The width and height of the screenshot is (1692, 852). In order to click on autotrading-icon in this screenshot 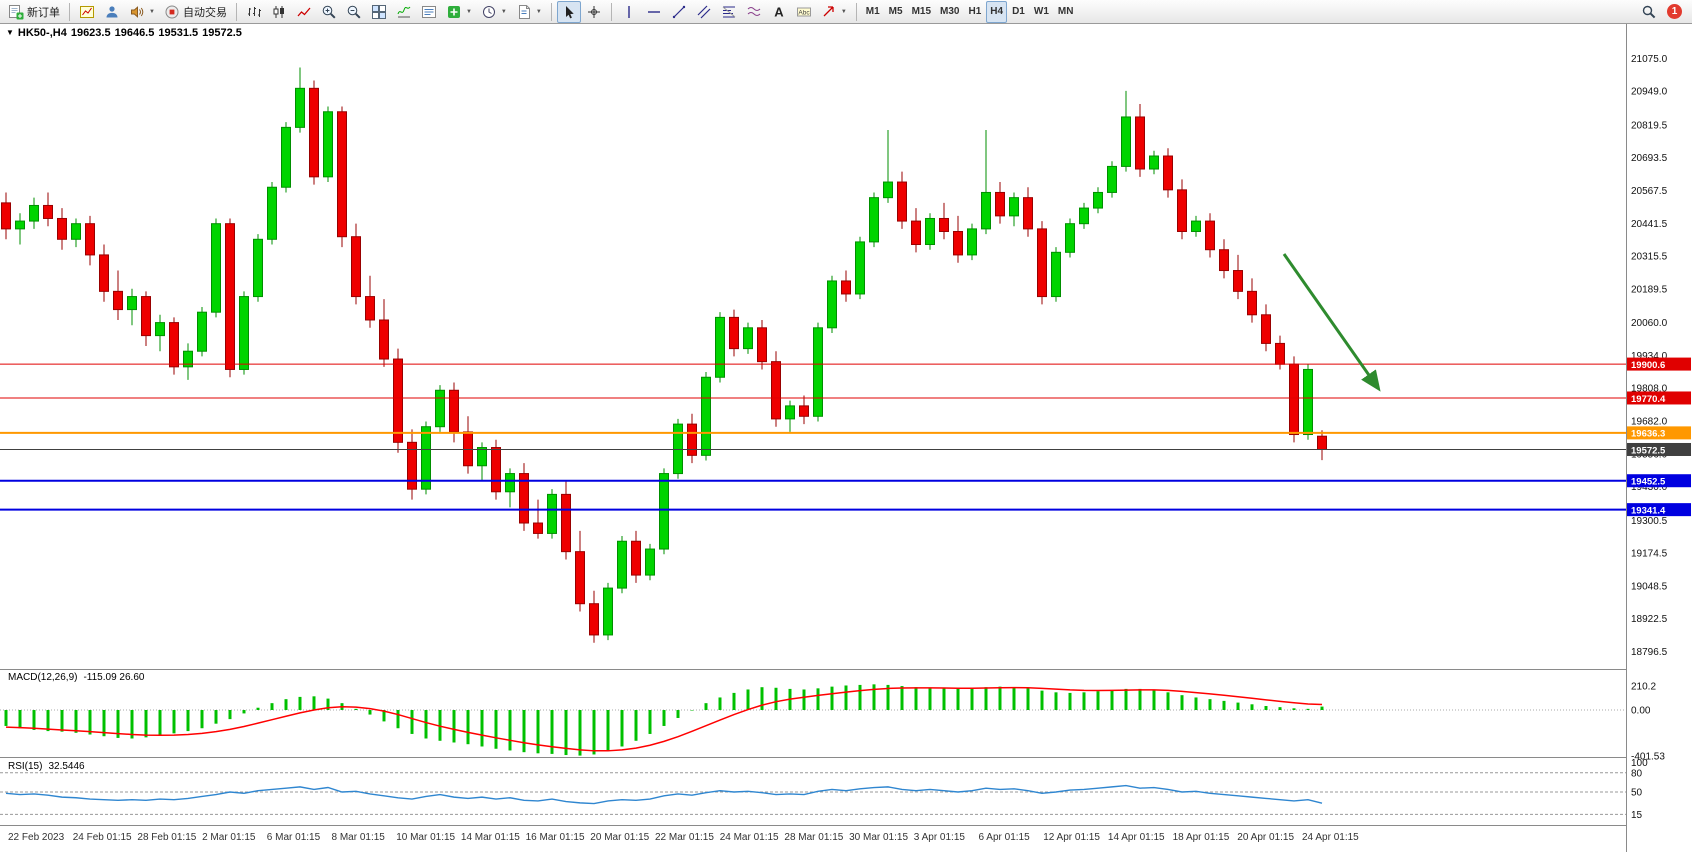, I will do `click(172, 12)`.